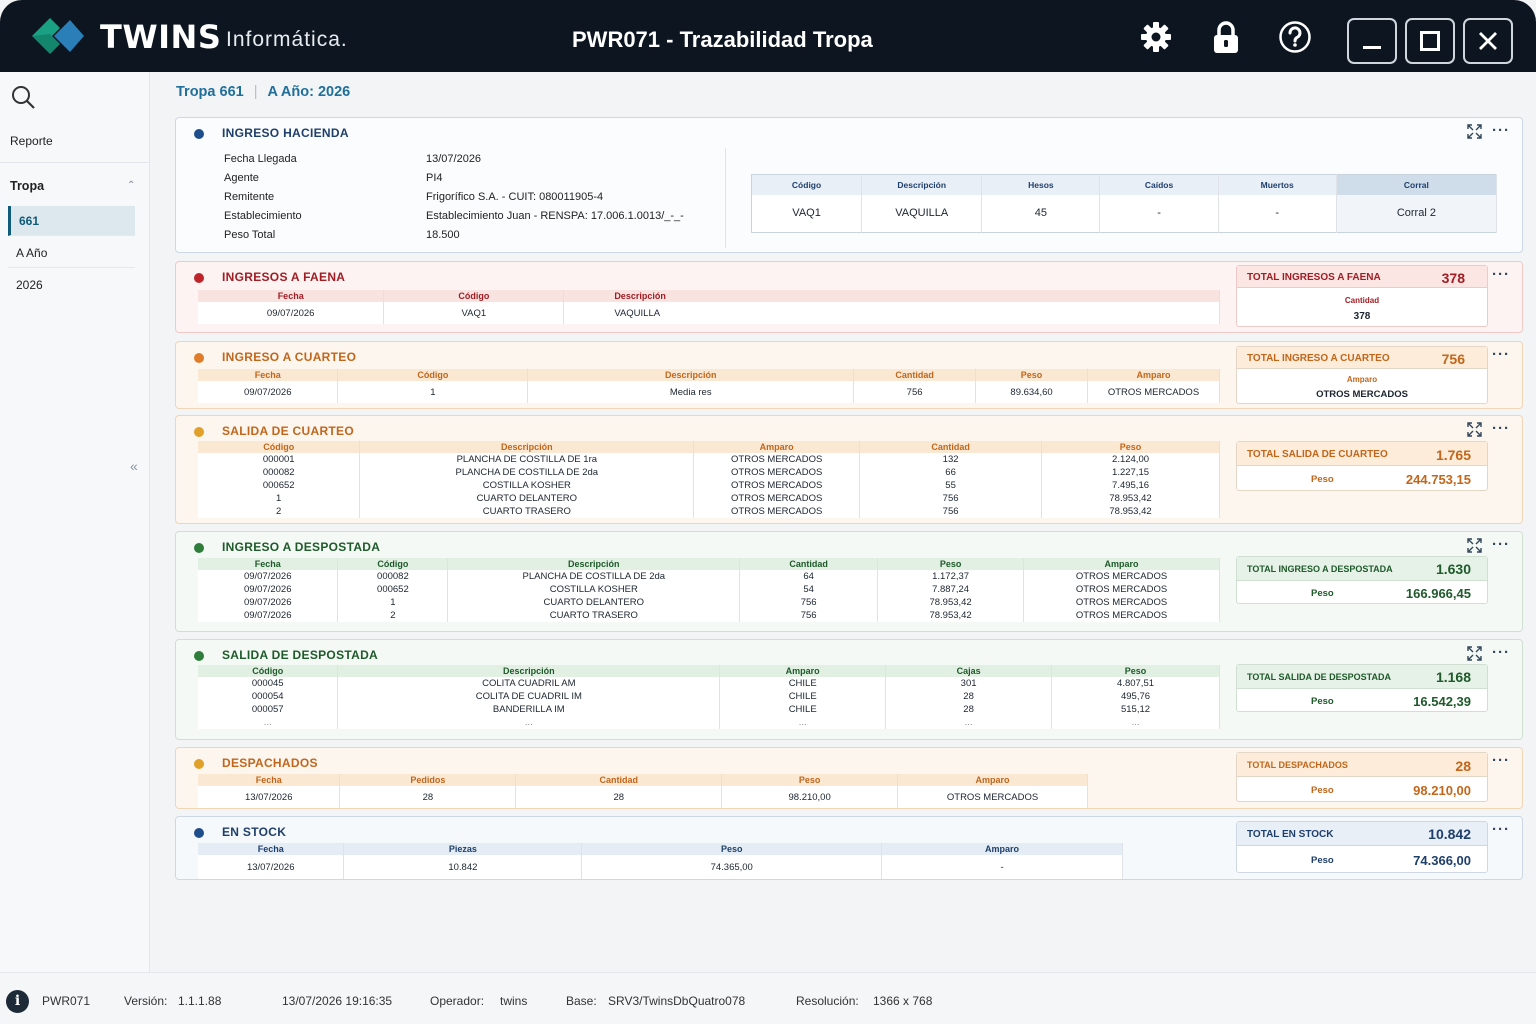  I want to click on help-icon, so click(1295, 37).